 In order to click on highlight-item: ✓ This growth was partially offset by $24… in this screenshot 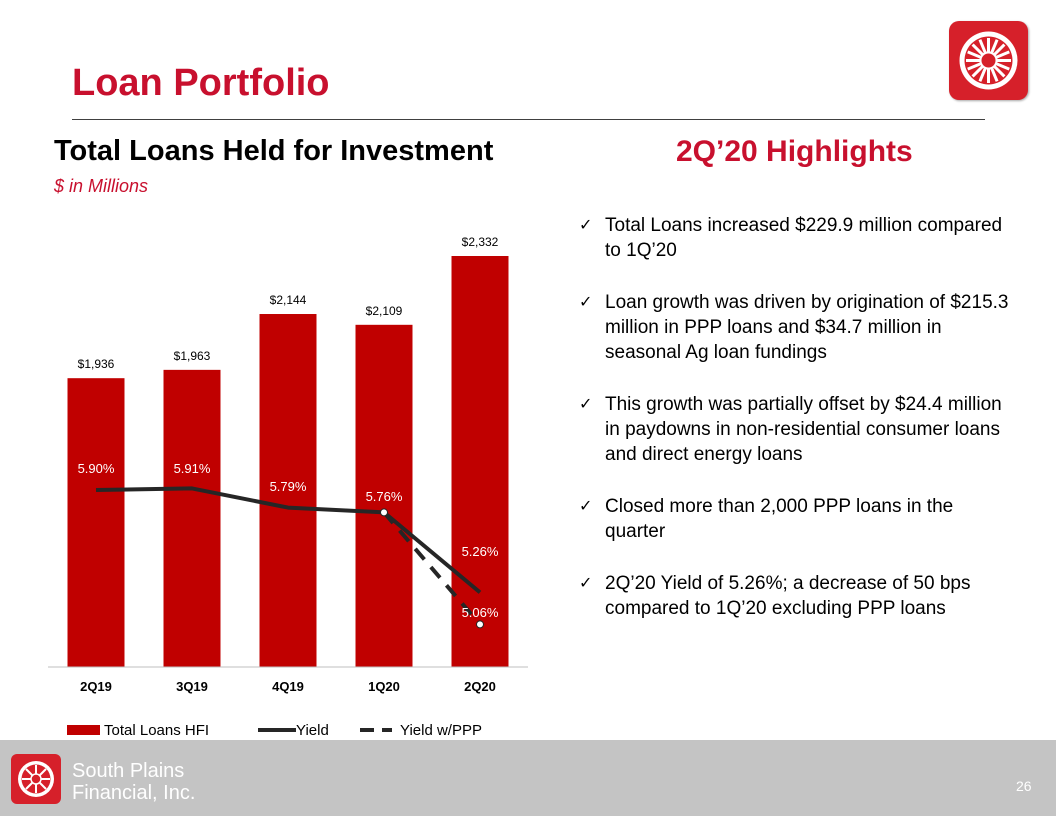, I will do `click(797, 429)`.